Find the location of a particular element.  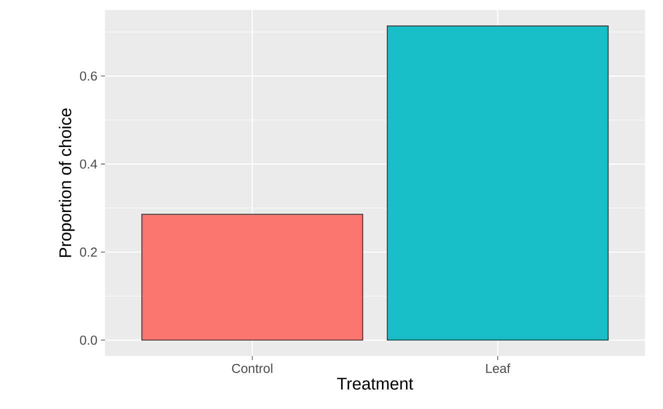

y-axis-title: Proportion of choice is located at coordinates (66, 182).